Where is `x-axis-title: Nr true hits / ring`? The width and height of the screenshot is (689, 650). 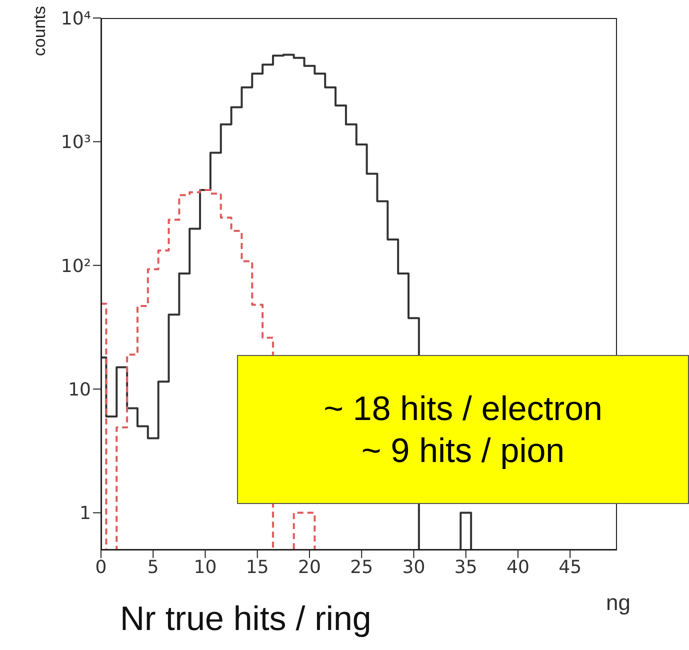
x-axis-title: Nr true hits / ring is located at coordinates (246, 619).